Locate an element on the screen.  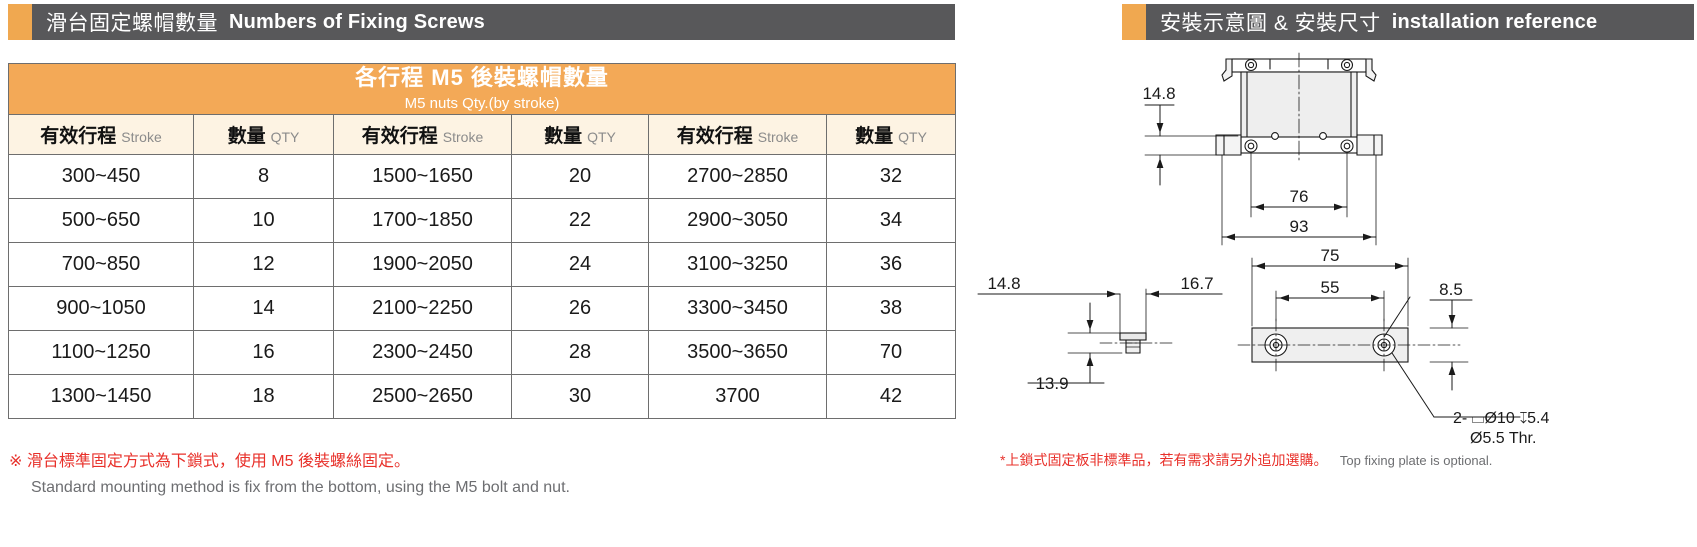
cell-qty: 18 is located at coordinates (263, 396).